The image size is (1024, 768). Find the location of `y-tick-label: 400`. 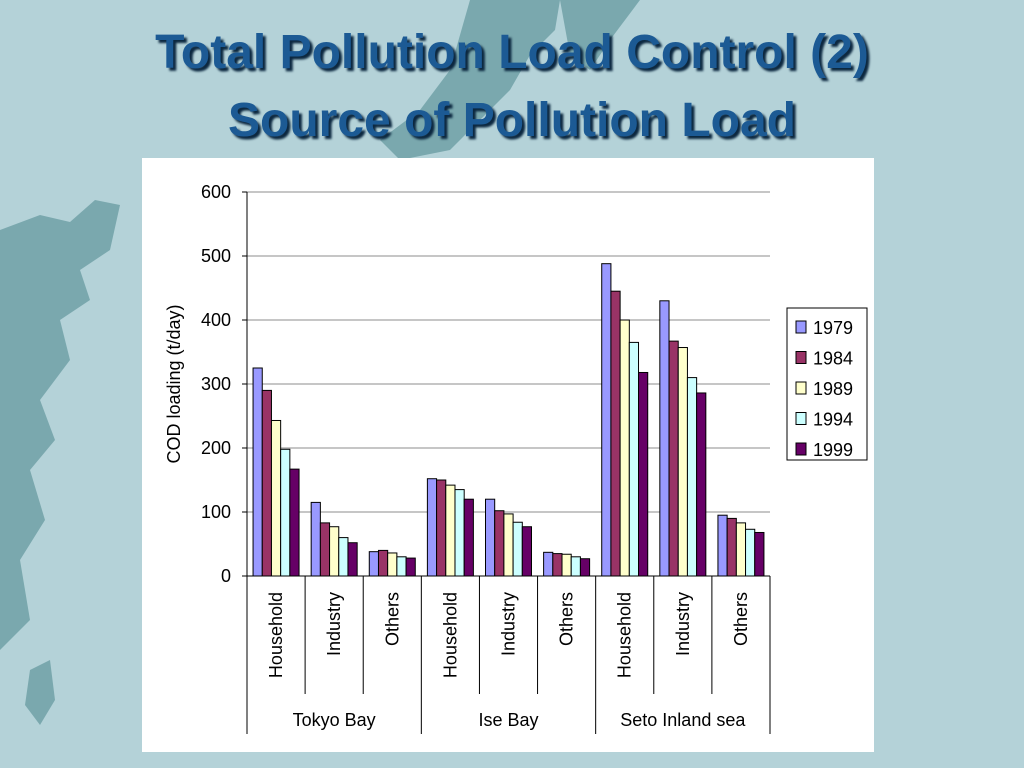

y-tick-label: 400 is located at coordinates (216, 320).